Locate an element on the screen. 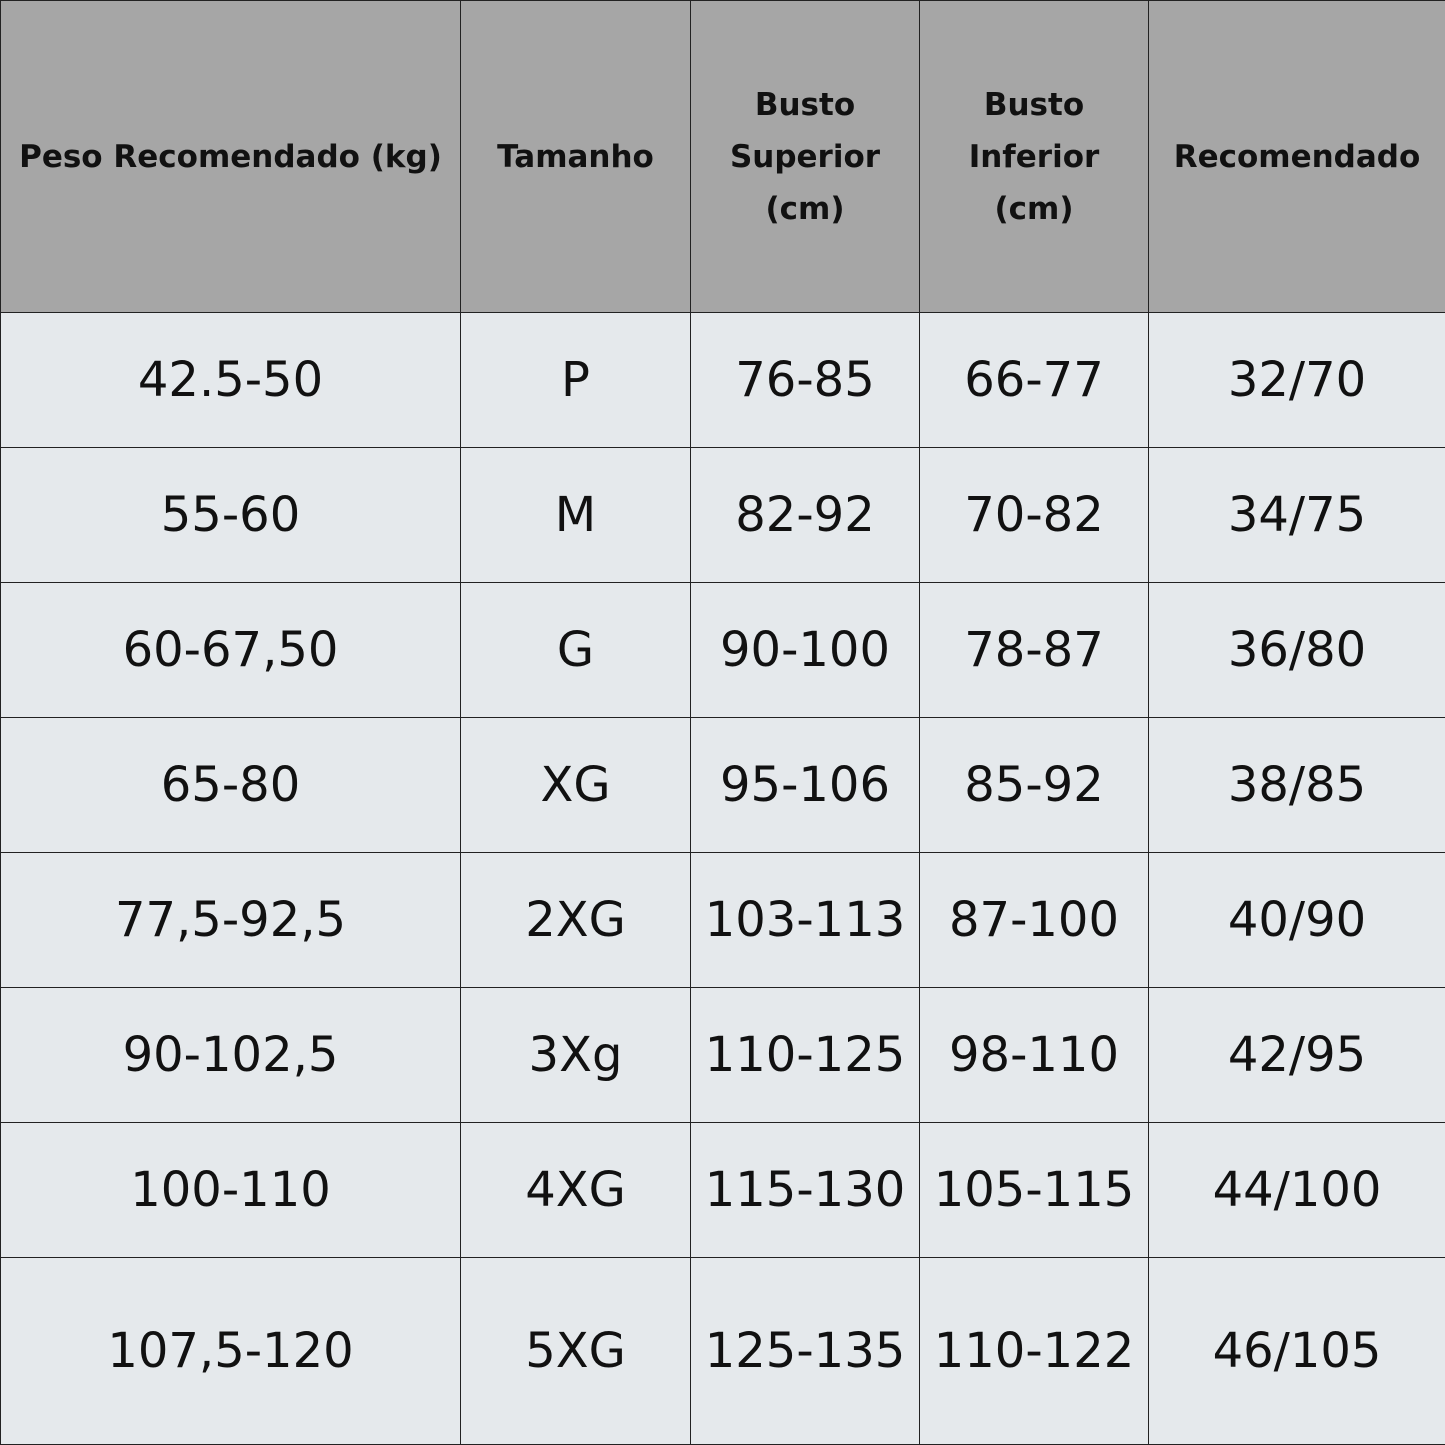 Image resolution: width=1445 pixels, height=1445 pixels. table-row: 55-60 M 82-92 70-82 34/75 is located at coordinates (722, 514).